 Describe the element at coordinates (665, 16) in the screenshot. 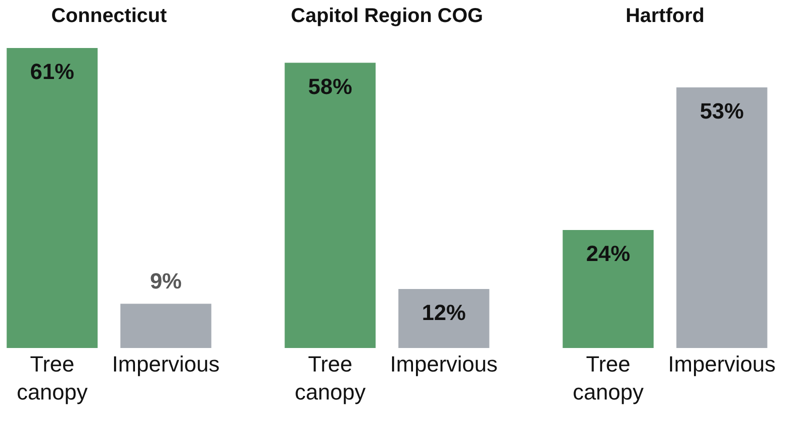

I see `chart-title: Hartford` at that location.